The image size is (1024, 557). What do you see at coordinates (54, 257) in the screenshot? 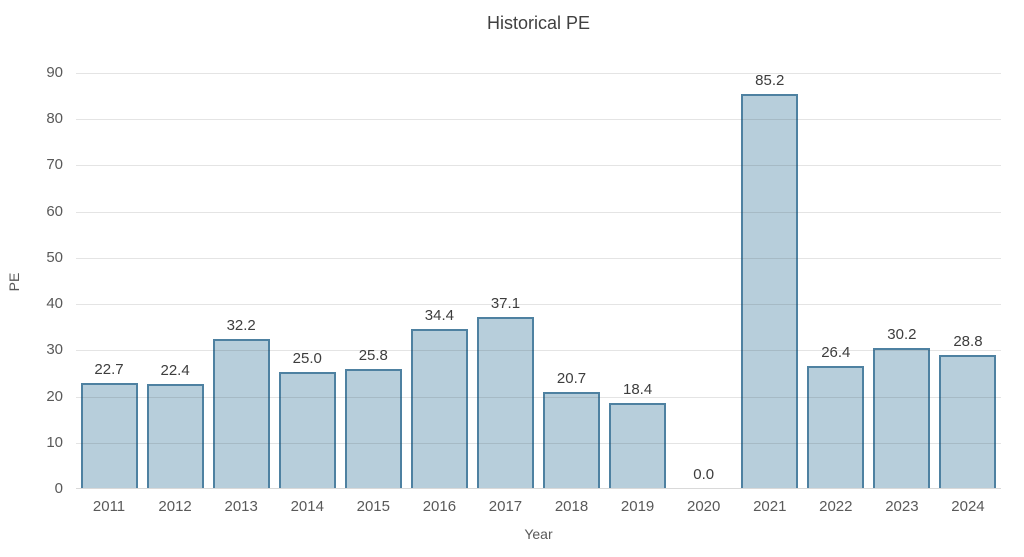
I see `y-tick-label: 50` at bounding box center [54, 257].